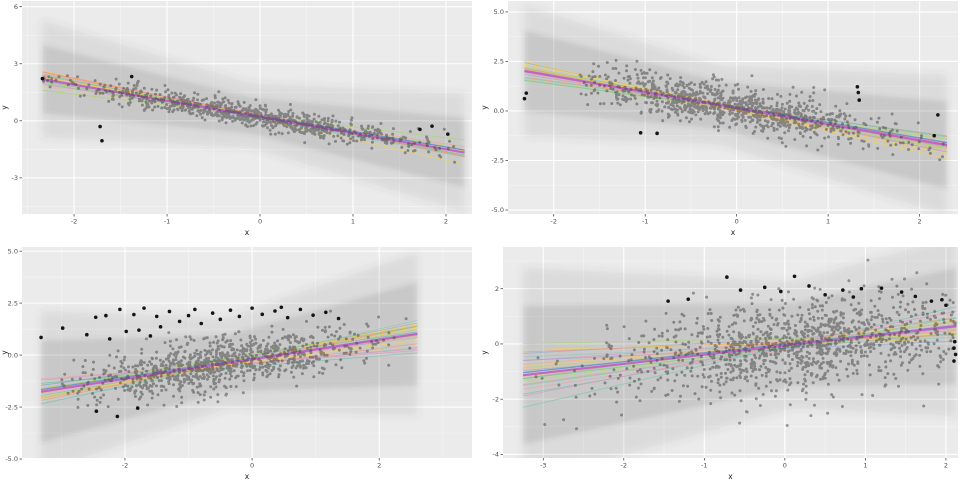 The image size is (960, 485). I want to click on svg-text: 6, so click(16, 7).